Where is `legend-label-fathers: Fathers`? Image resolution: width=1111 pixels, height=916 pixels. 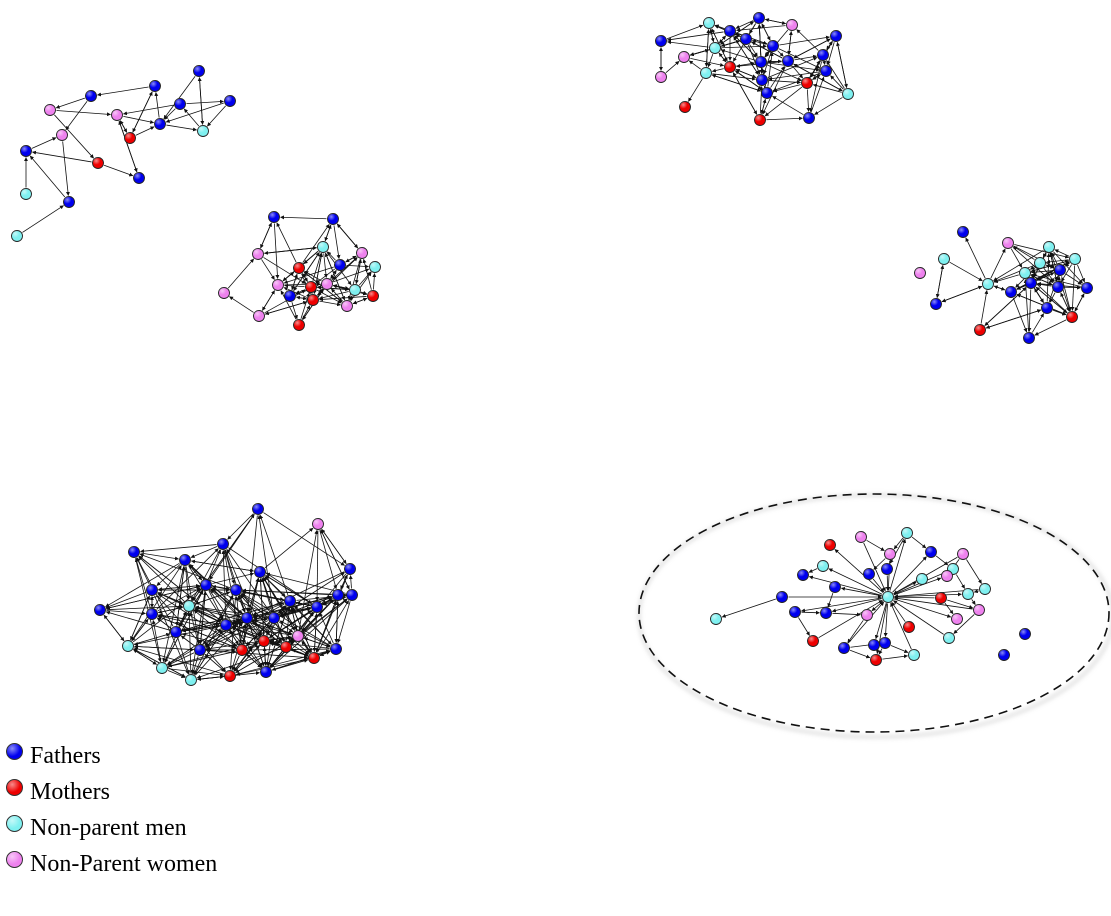
legend-label-fathers: Fathers is located at coordinates (65, 756).